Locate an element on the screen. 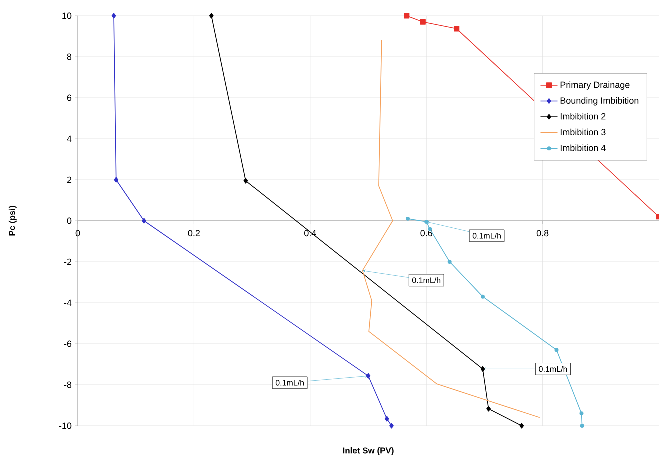 This screenshot has height=457, width=659. y-axis-title: Pc (psi) is located at coordinates (12, 221).